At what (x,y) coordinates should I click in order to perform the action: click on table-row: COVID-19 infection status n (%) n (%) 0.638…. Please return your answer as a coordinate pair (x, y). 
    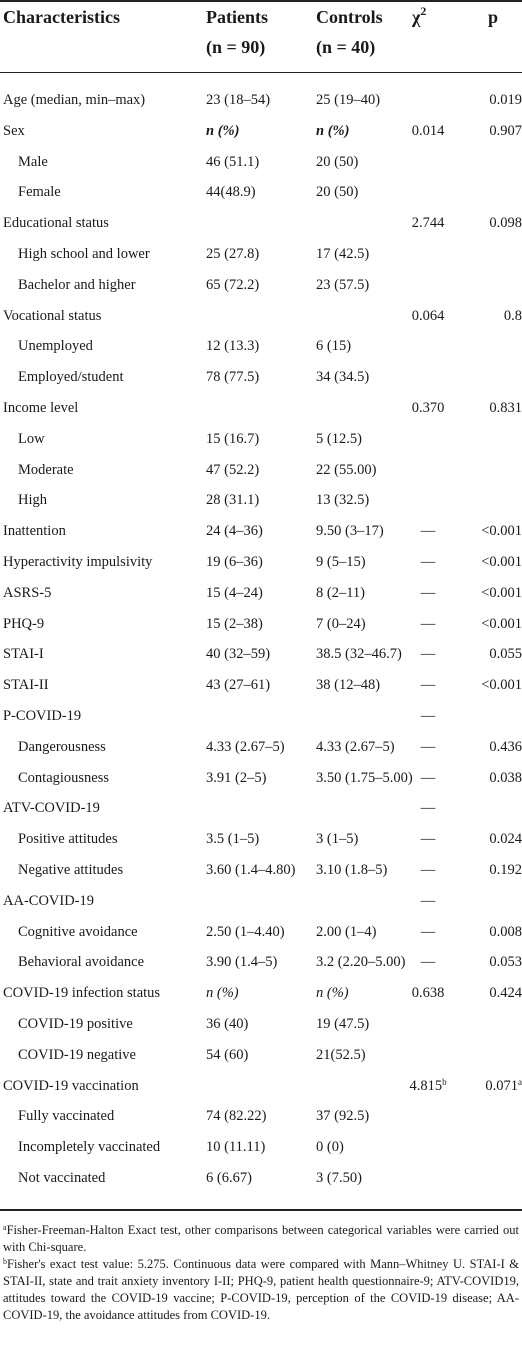
    Looking at the image, I should click on (261, 993).